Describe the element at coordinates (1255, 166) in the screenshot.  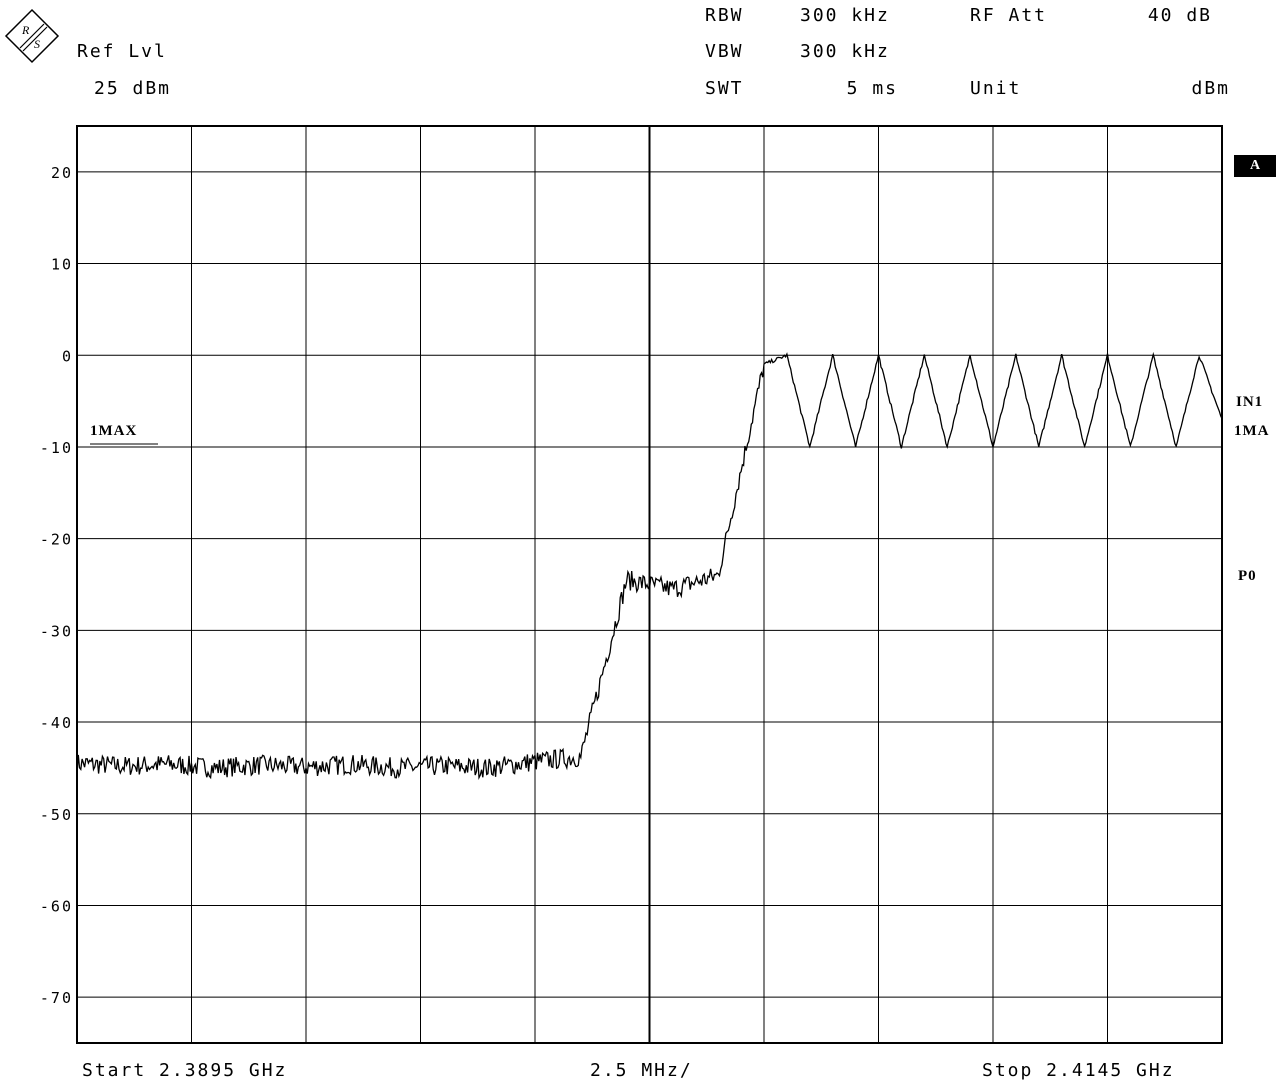
I see `trace-a-indicator: A` at that location.